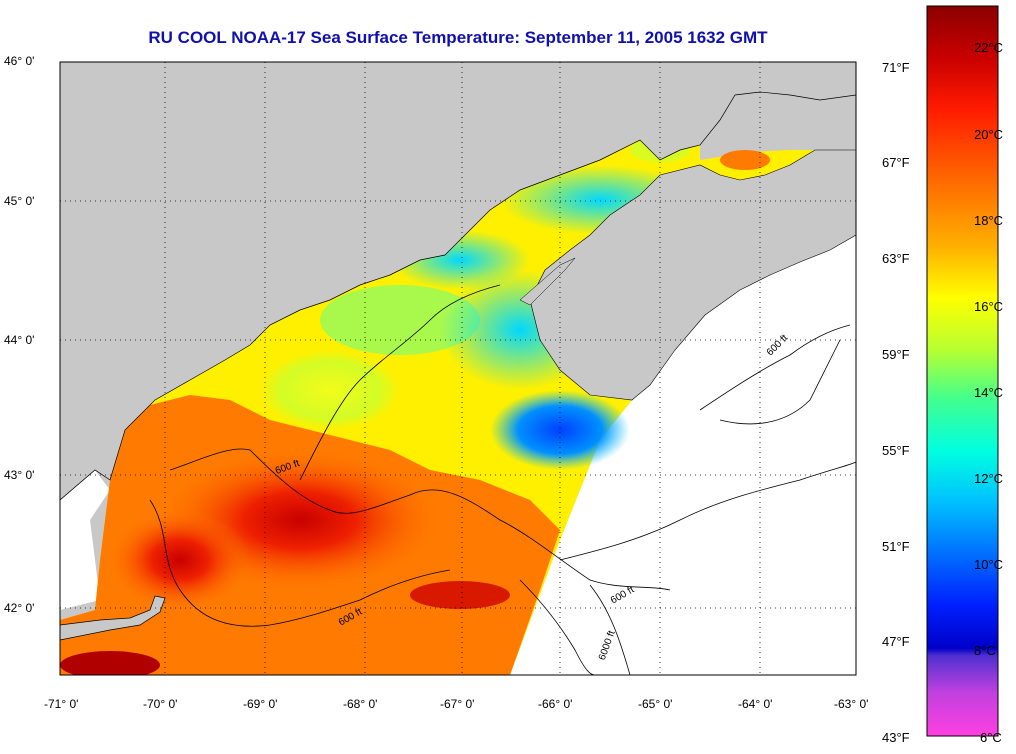 The height and width of the screenshot is (754, 1016). What do you see at coordinates (896, 258) in the screenshot?
I see `fahrenheit-label-63: 63°F` at bounding box center [896, 258].